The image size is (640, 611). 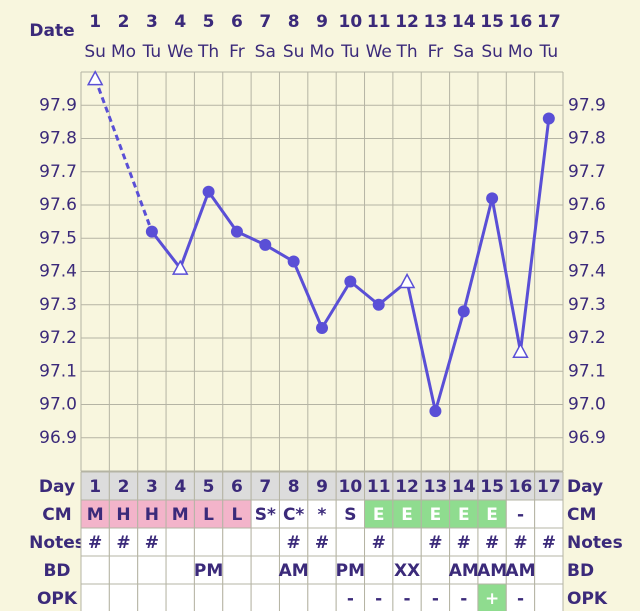 What do you see at coordinates (95, 487) in the screenshot?
I see `cell-text: 1` at bounding box center [95, 487].